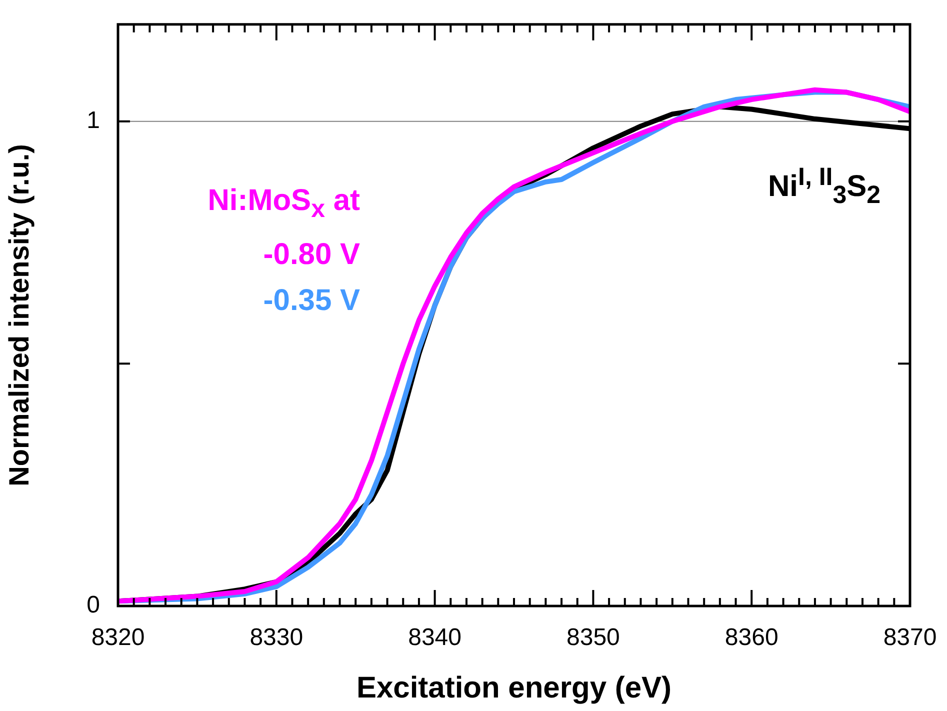  What do you see at coordinates (284, 204) in the screenshot?
I see `legend-title: Ni:MoS$_{x}$ at` at bounding box center [284, 204].